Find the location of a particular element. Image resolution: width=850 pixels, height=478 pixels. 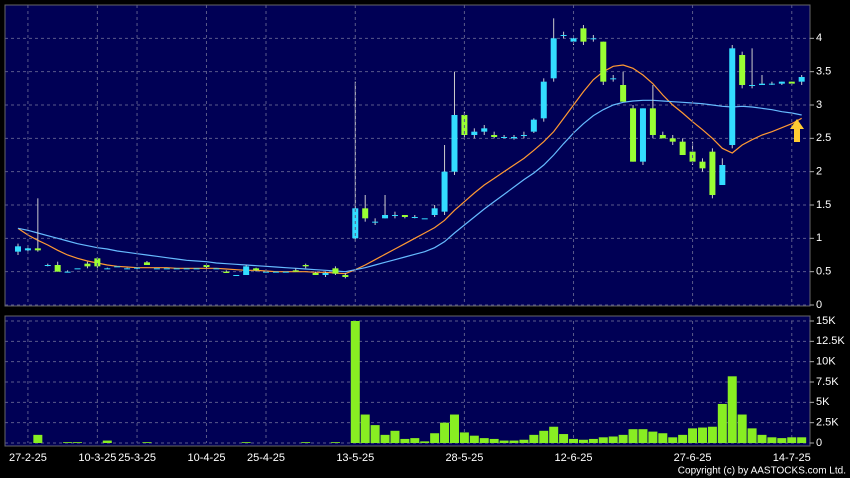

arrow-icon is located at coordinates (797, 130).